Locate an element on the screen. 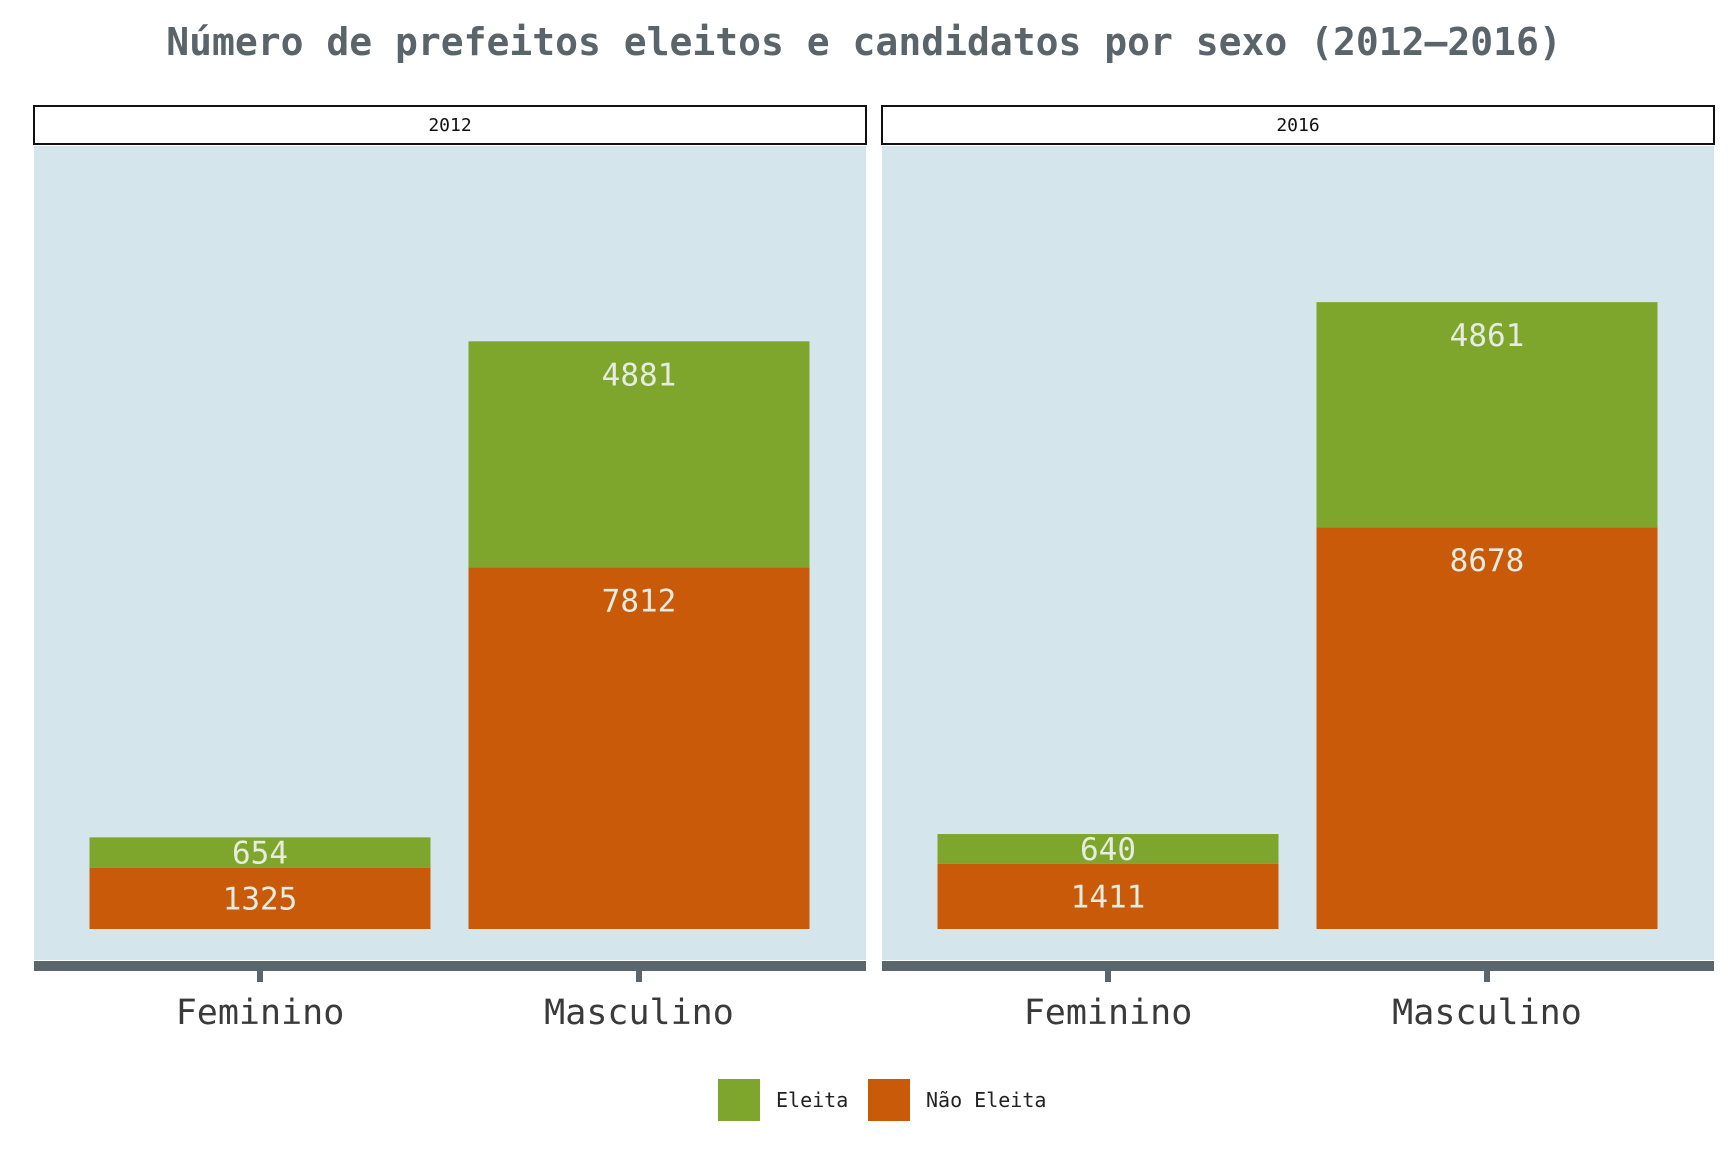 The image size is (1728, 1152). bar-eleita-feminino-2012 is located at coordinates (260, 852).